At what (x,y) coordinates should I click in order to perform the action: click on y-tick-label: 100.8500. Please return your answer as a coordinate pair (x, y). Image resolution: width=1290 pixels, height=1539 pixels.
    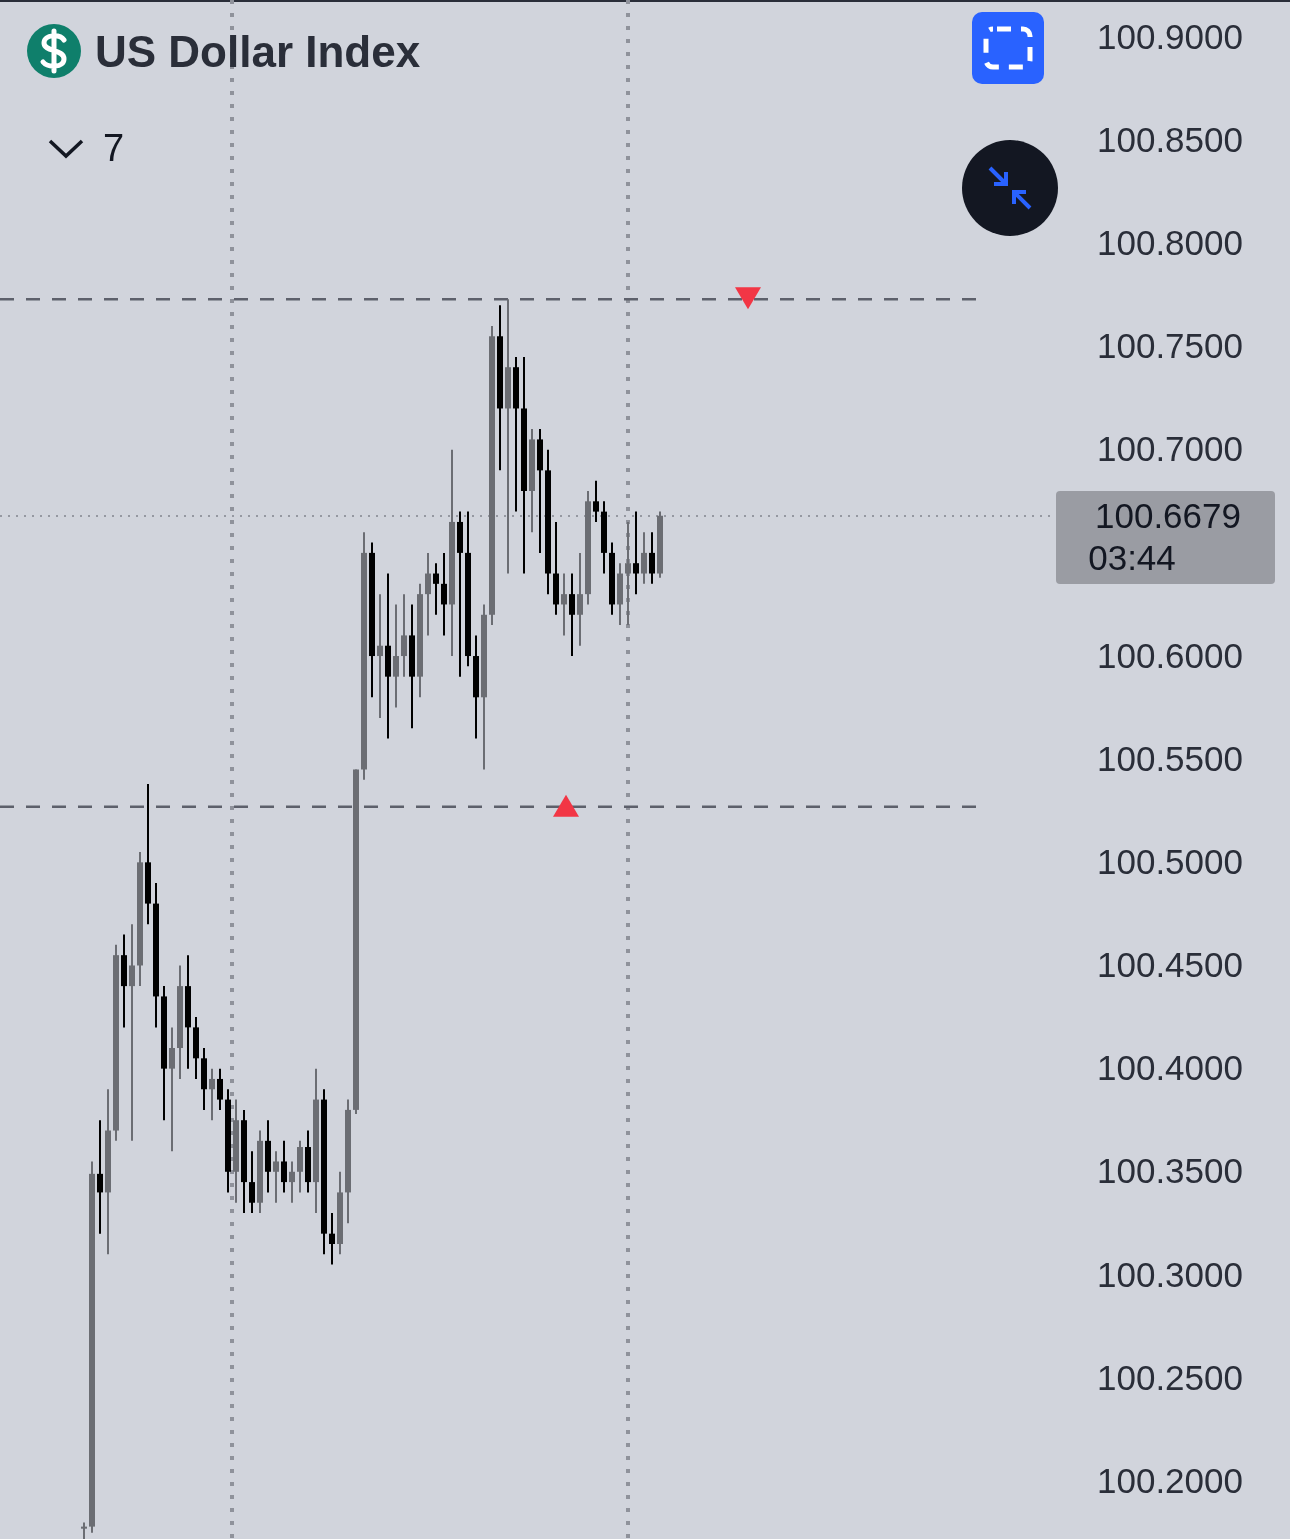
    Looking at the image, I should click on (1170, 139).